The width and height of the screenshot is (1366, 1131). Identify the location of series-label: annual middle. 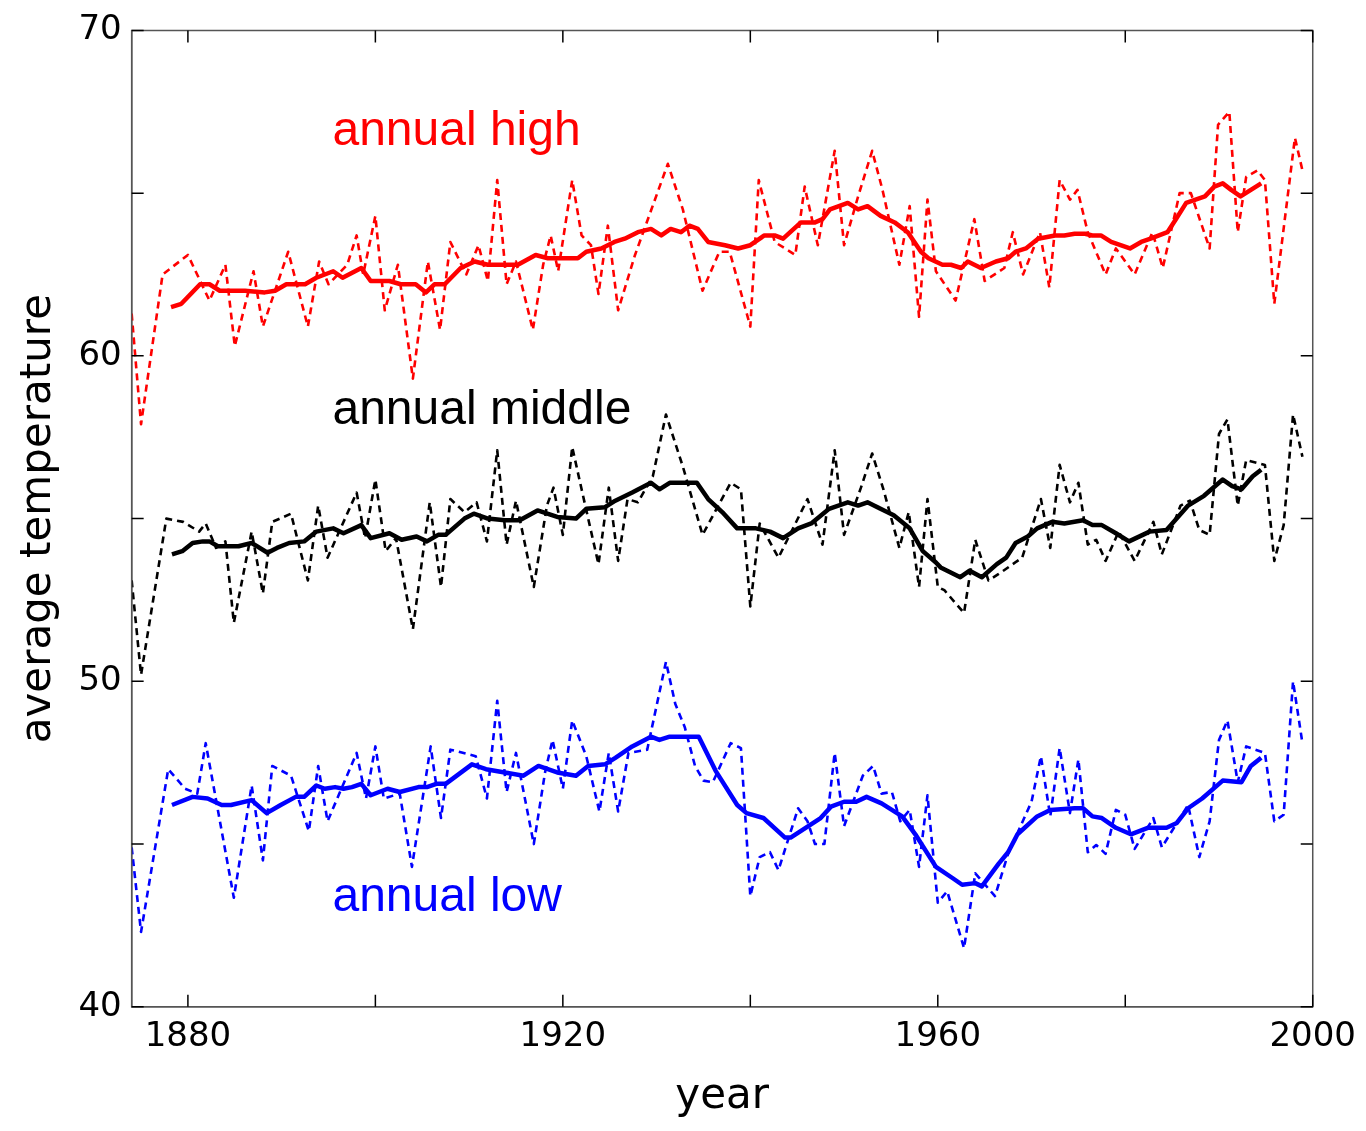
(482, 407).